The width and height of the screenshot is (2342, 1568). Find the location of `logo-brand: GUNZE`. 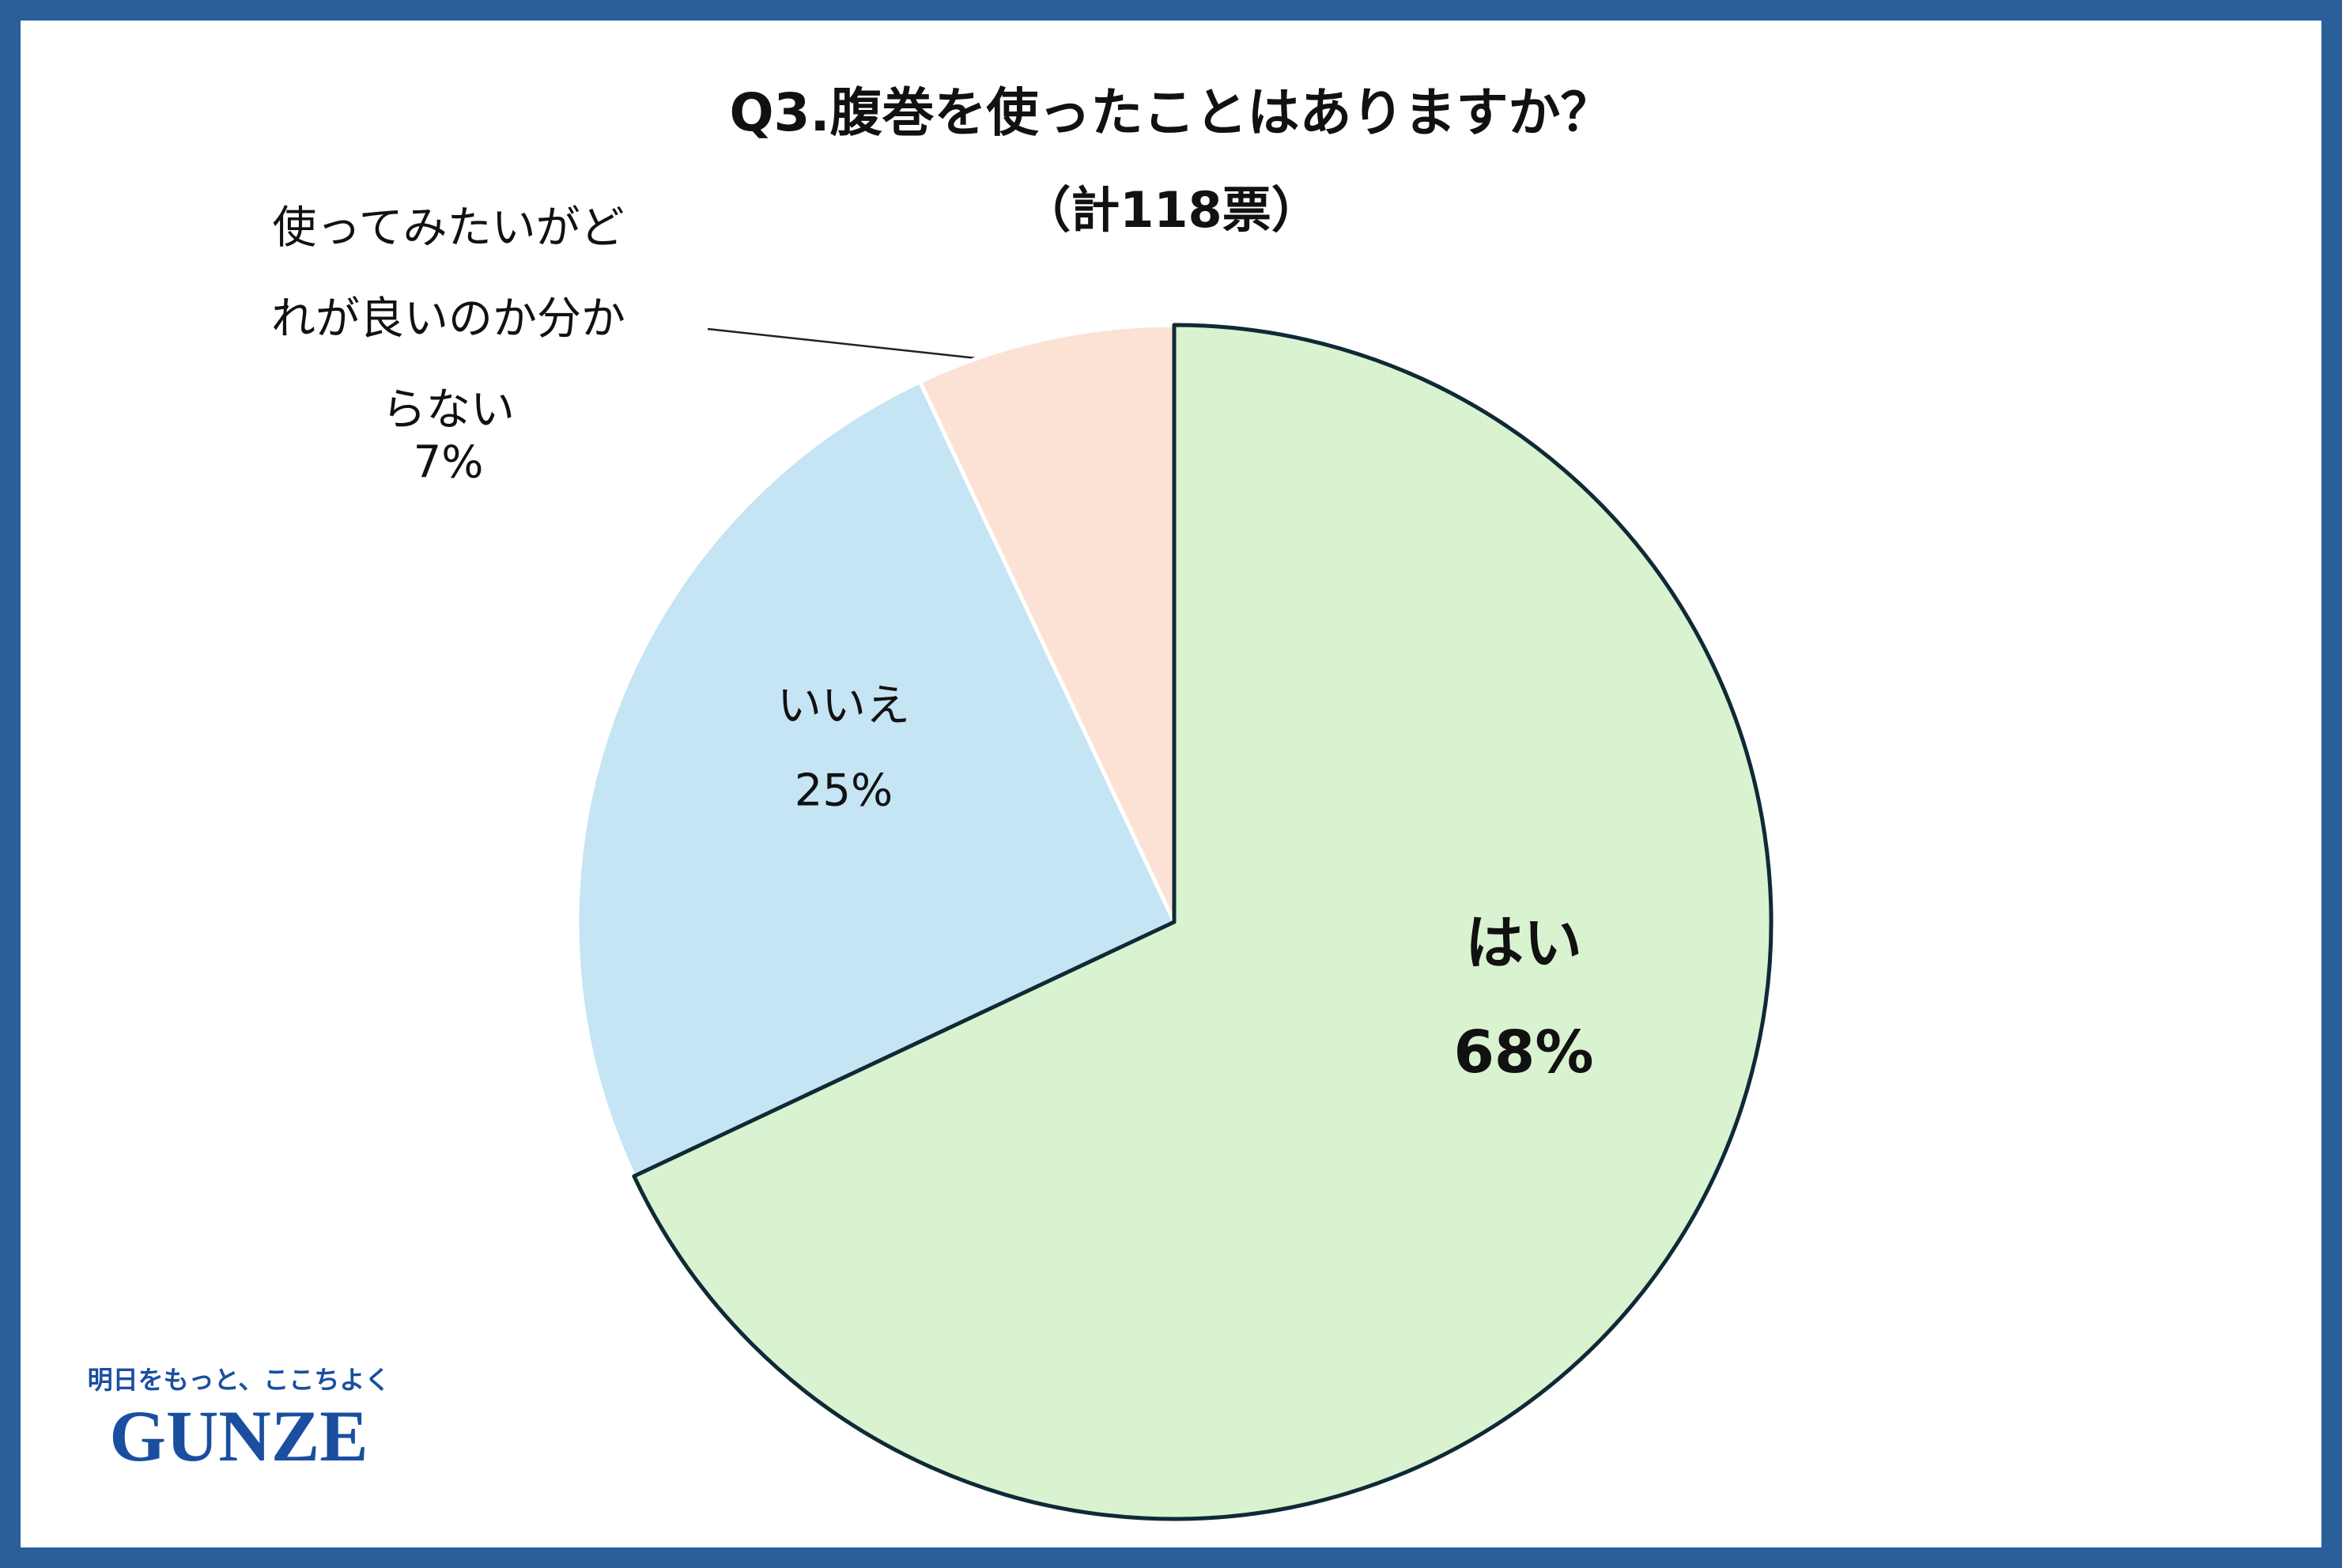

logo-brand: GUNZE is located at coordinates (238, 1436).